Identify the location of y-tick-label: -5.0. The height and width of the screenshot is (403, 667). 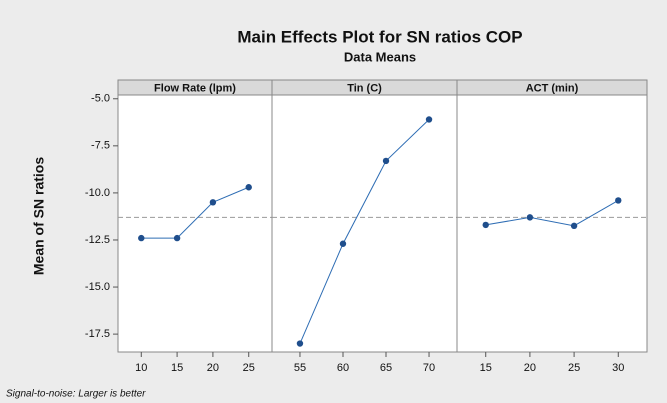
(100, 99).